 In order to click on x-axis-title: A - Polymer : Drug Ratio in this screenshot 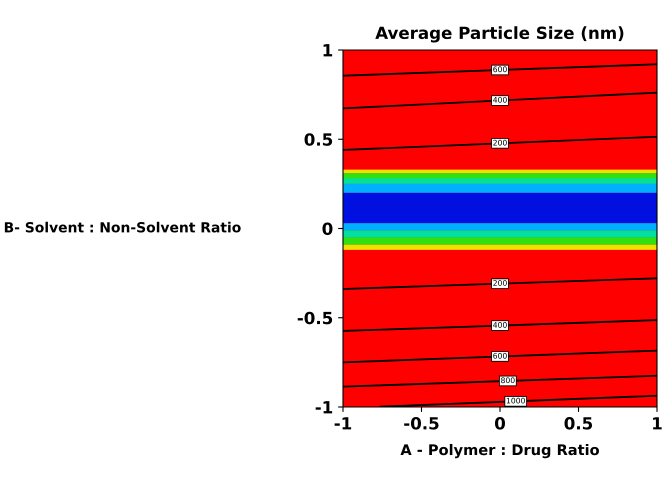, I will do `click(499, 451)`.